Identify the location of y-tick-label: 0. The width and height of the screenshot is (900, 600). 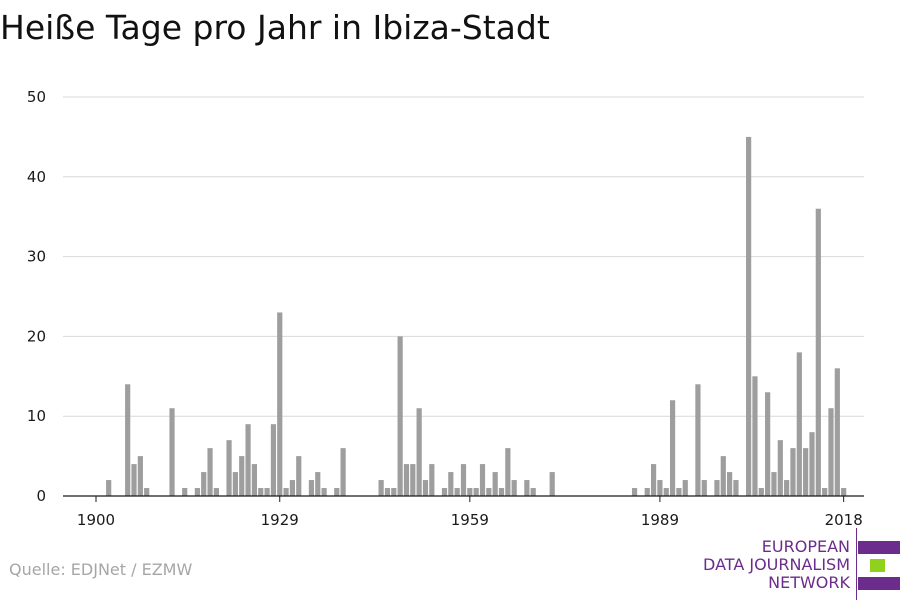
(41, 496).